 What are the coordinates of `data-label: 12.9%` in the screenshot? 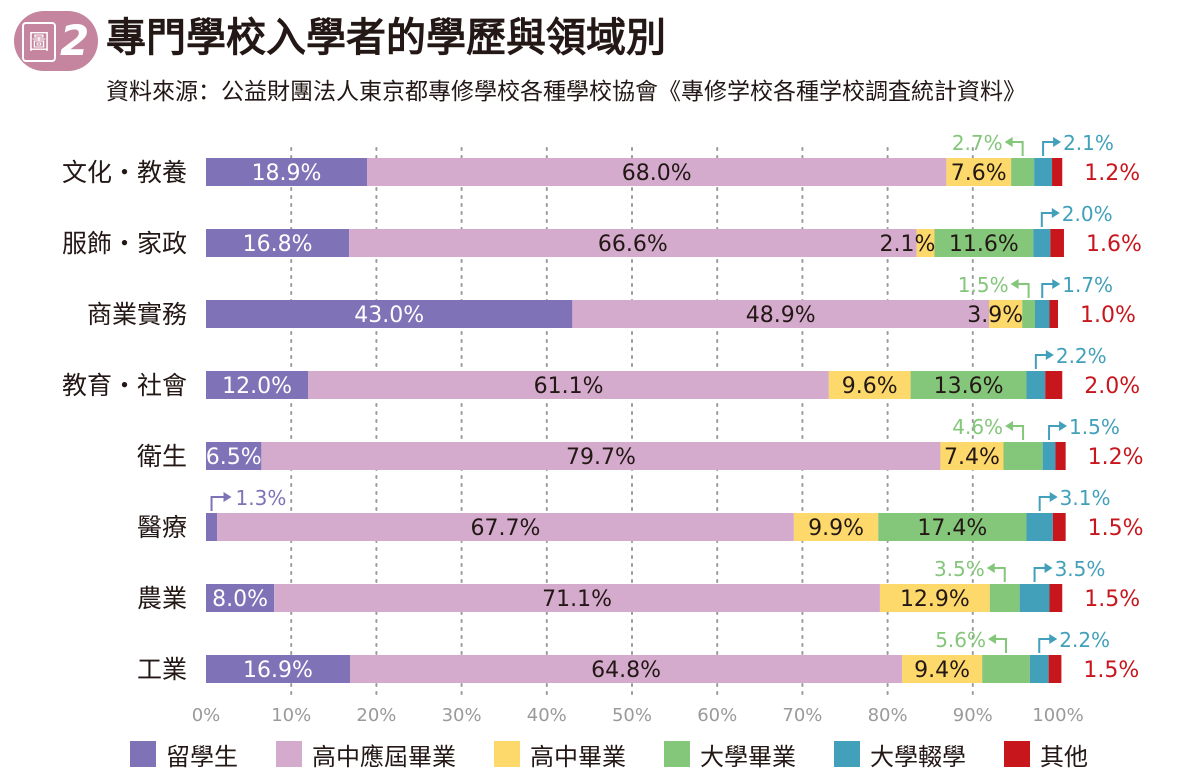 It's located at (935, 599).